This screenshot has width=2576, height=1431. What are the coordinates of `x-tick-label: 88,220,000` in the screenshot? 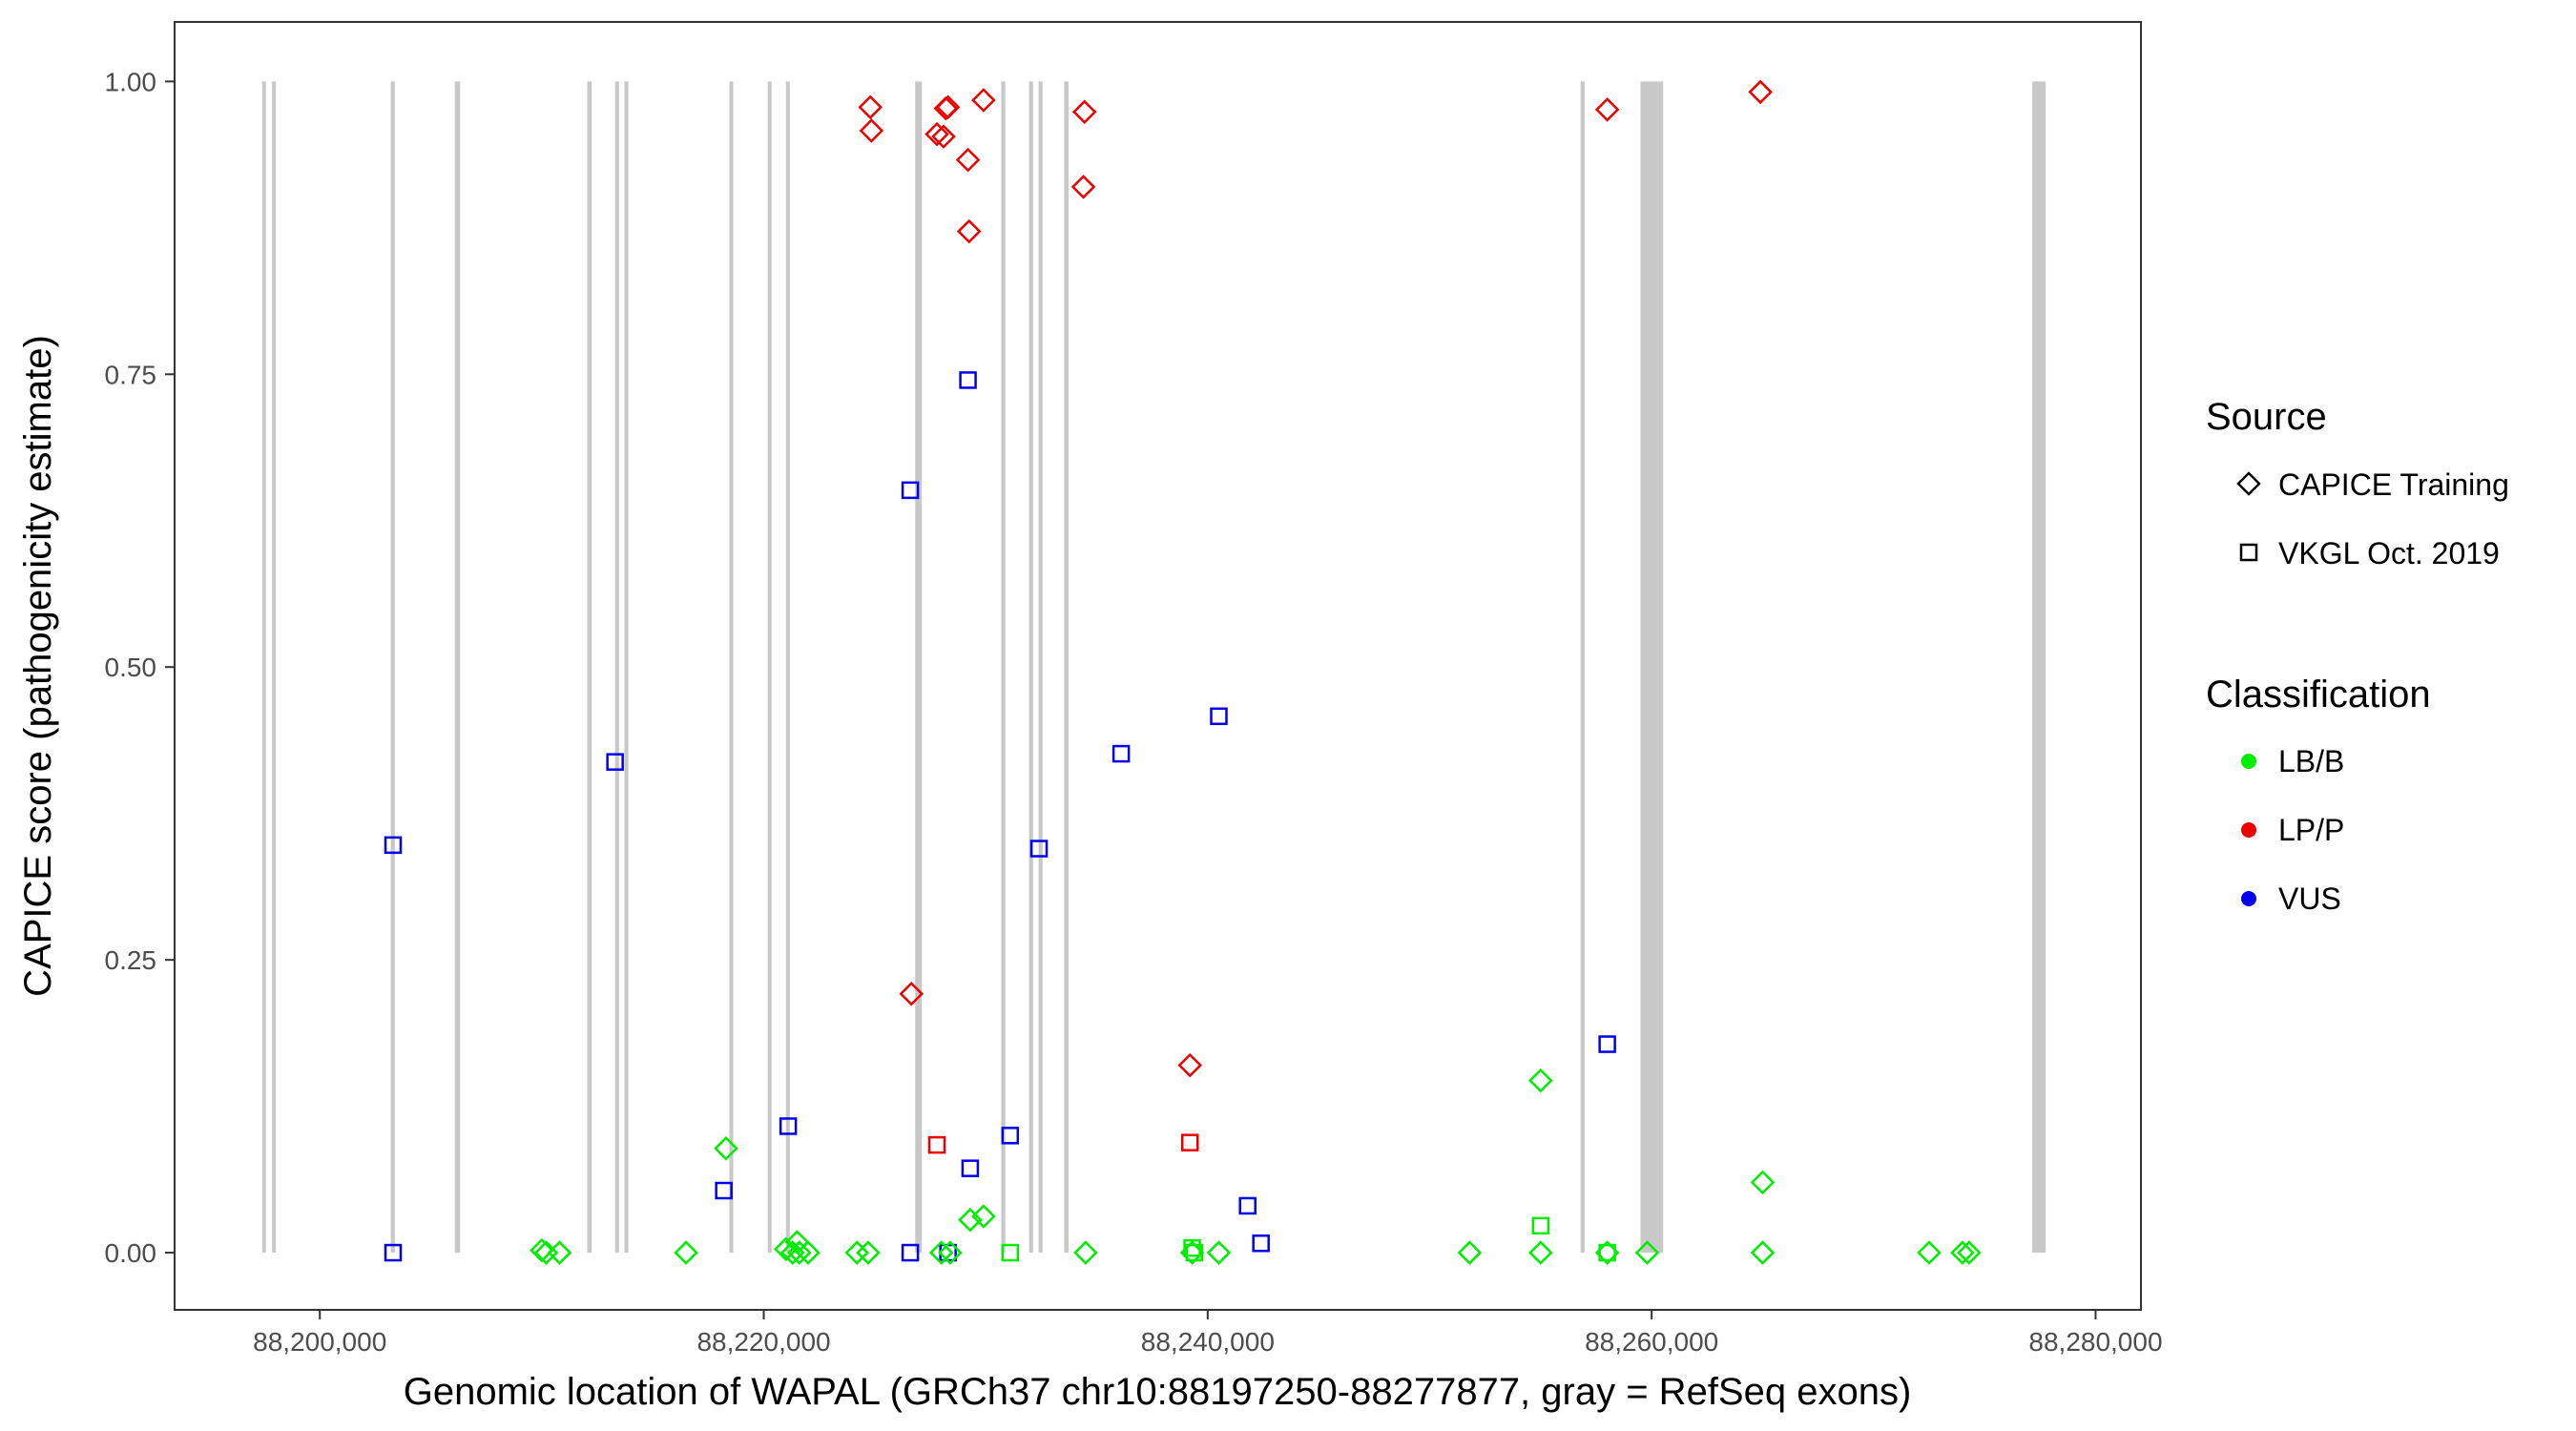 It's located at (763, 1342).